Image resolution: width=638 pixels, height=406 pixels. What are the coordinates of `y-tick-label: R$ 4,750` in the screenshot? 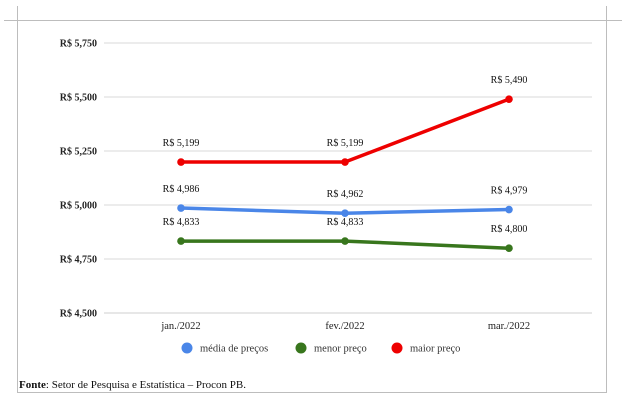 It's located at (78, 260).